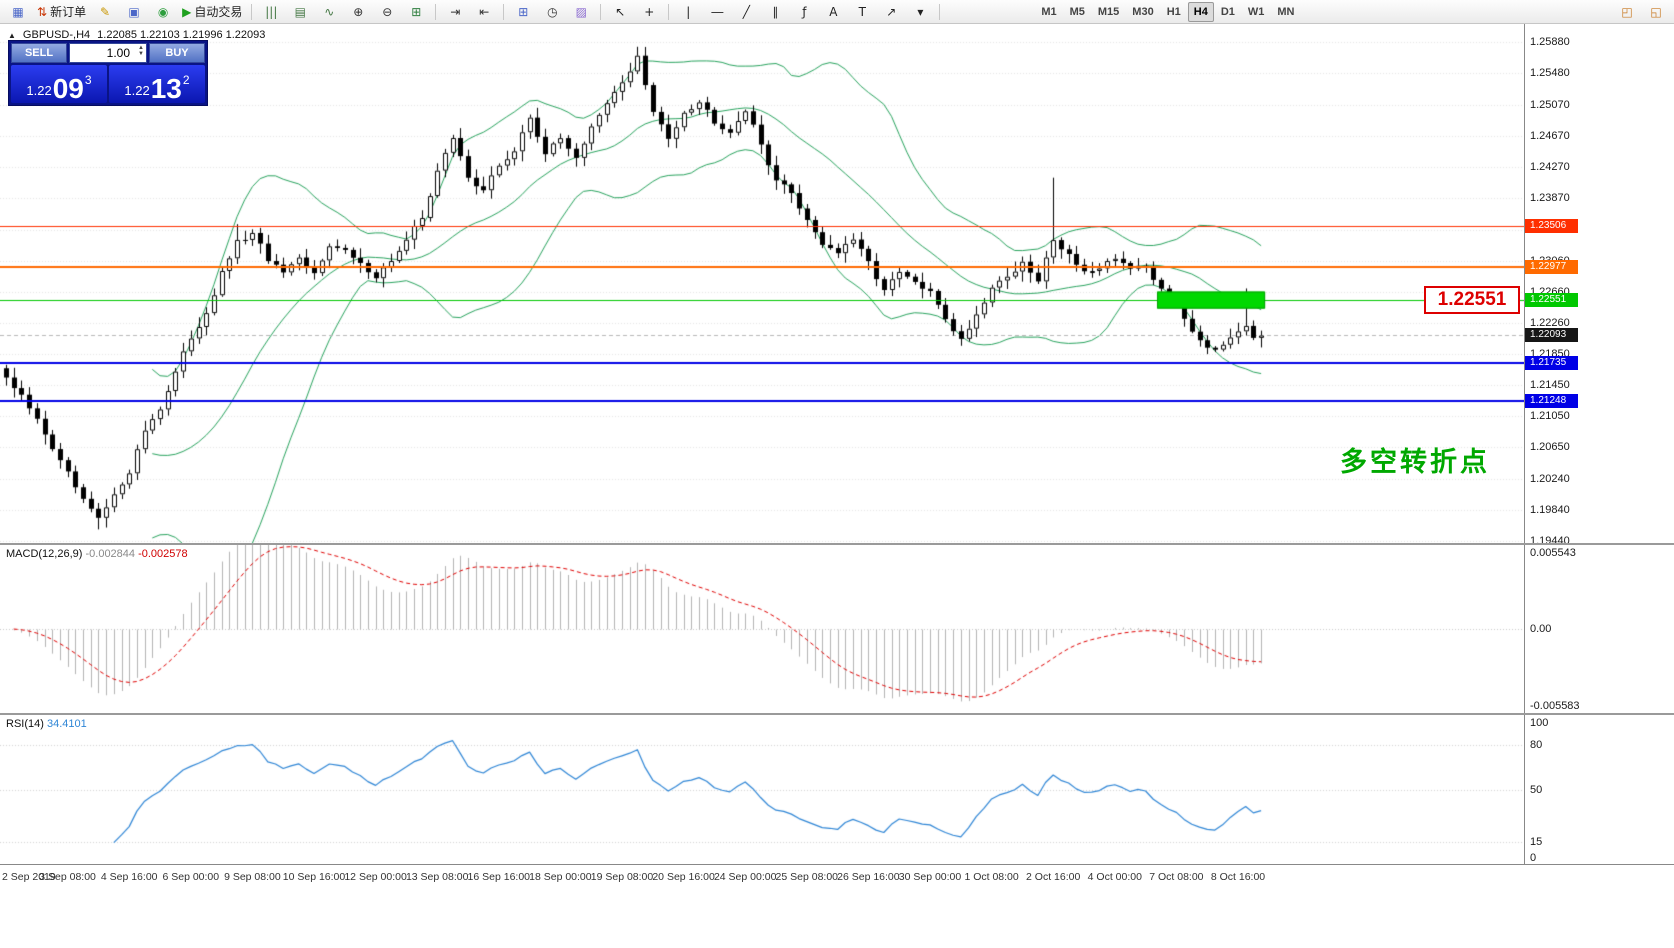  I want to click on timeframe-M5: M5, so click(1077, 11).